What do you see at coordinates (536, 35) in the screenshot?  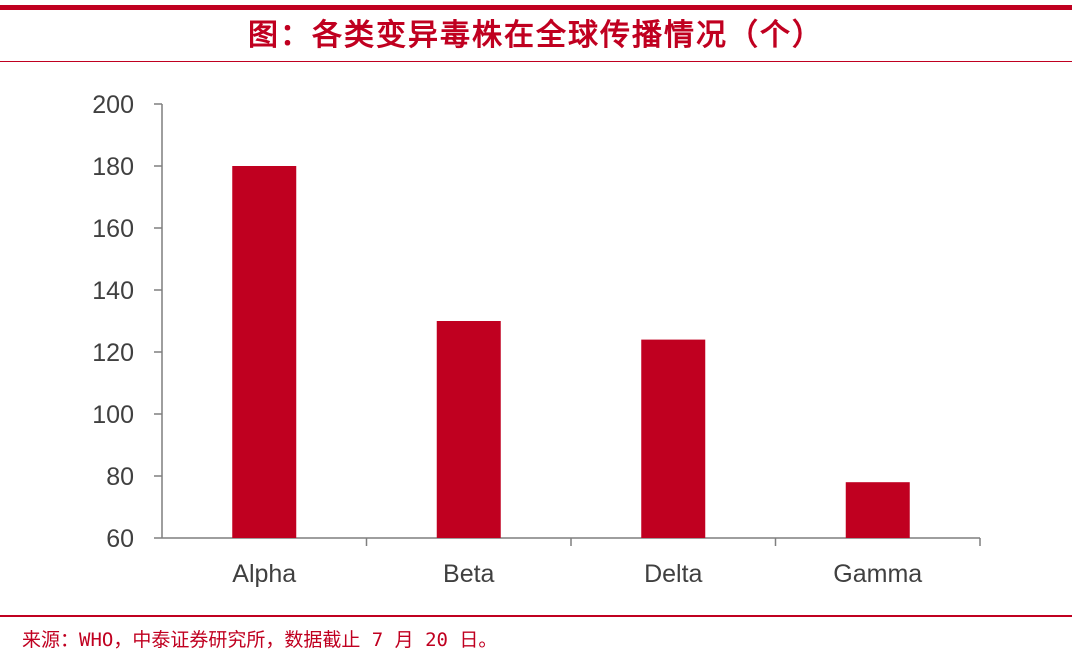 I see `chart-title: 图：各类变异毒株在全球传播情况（个）` at bounding box center [536, 35].